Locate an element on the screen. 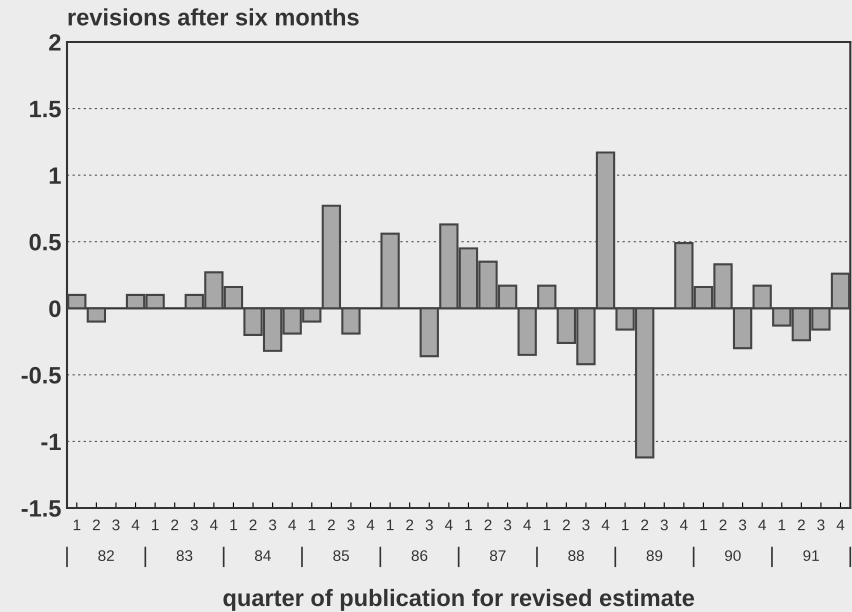 The height and width of the screenshot is (612, 852). text: 83 is located at coordinates (184, 556).